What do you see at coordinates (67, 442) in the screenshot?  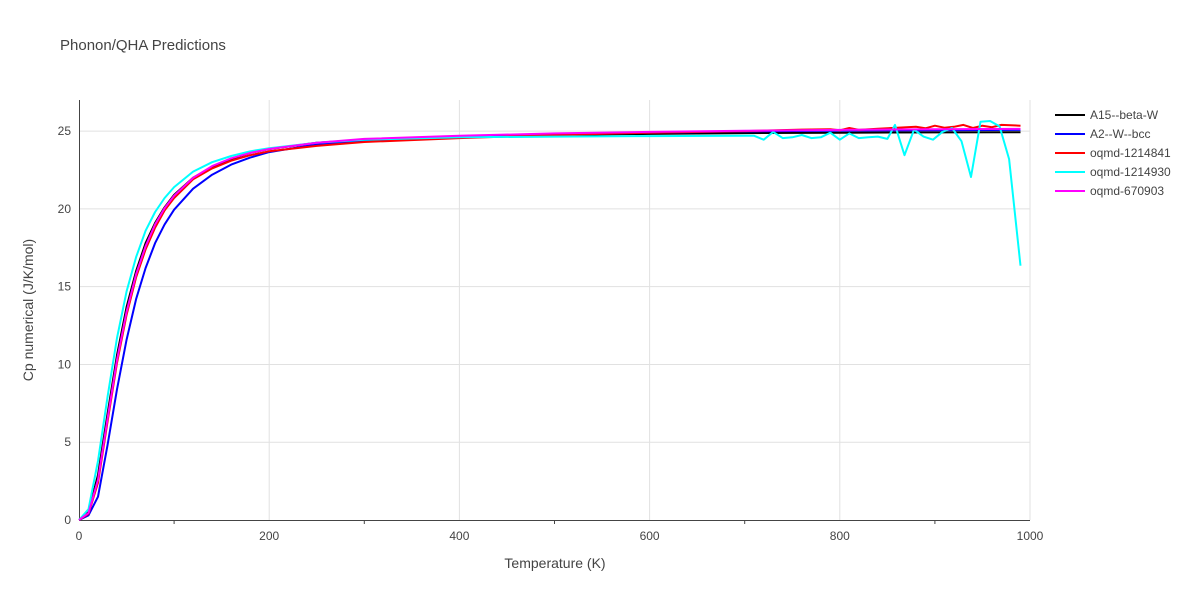 I see `y-tick-label: 5` at bounding box center [67, 442].